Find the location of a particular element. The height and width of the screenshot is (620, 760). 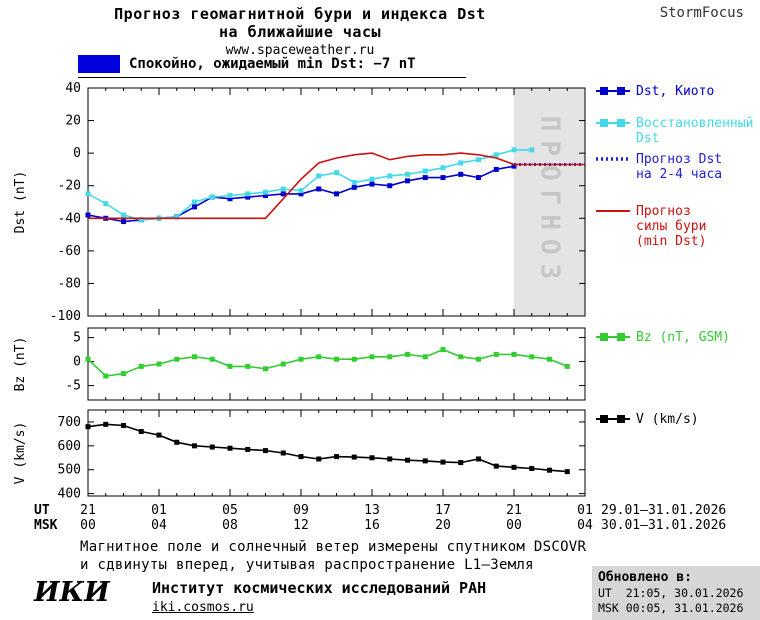

storm-strength-legend-marker is located at coordinates (613, 211).